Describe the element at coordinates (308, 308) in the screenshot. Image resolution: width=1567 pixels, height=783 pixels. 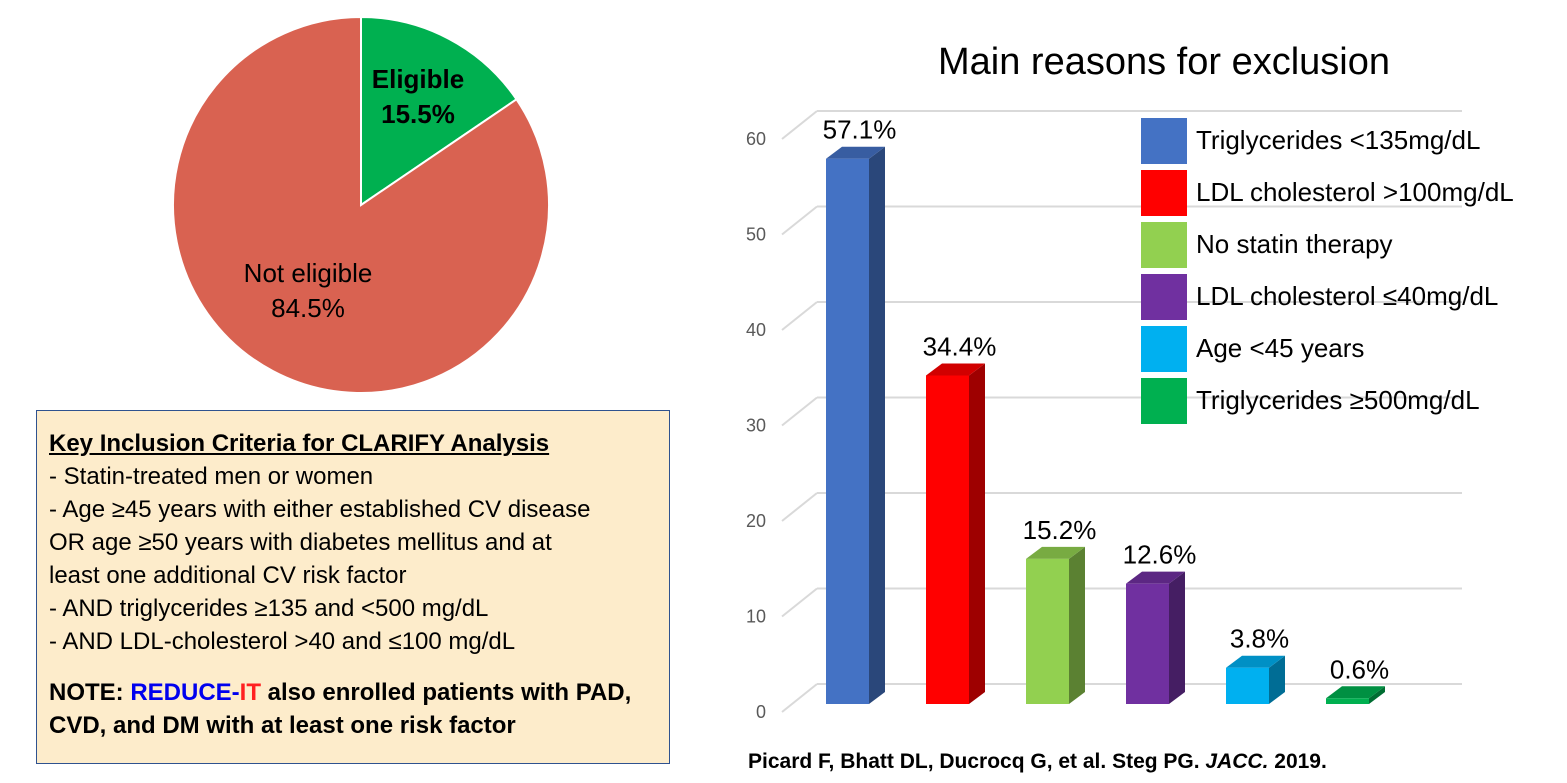
I see `pie-label-not-eligible-value: 84.5%` at that location.